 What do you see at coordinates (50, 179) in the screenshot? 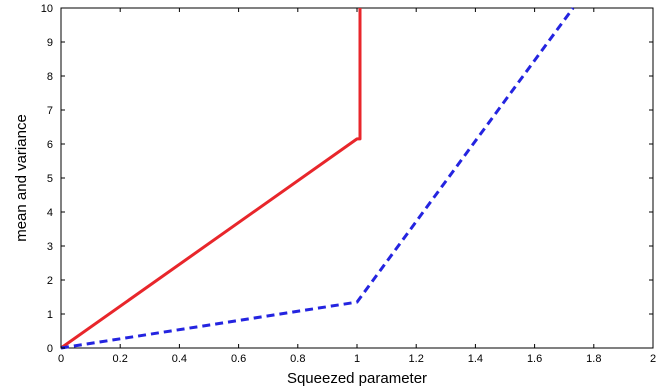
I see `y-tick-label: 5` at bounding box center [50, 179].